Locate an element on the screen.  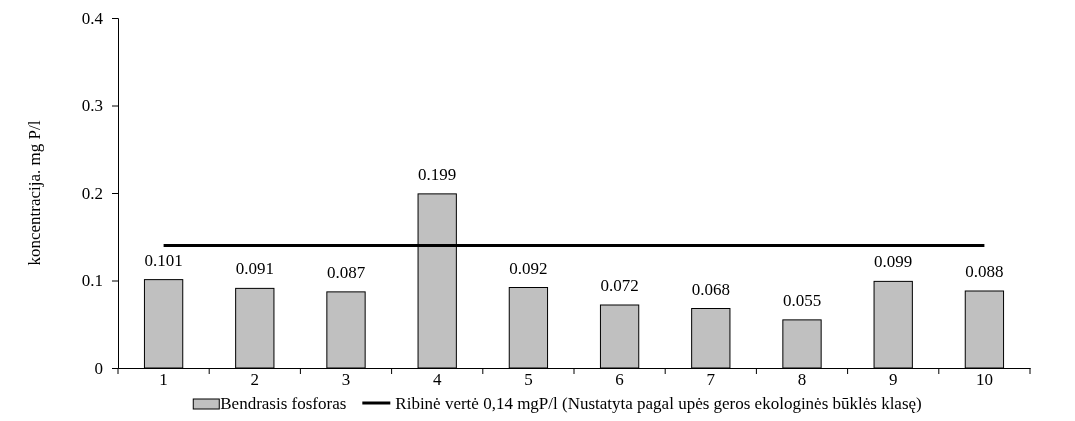
data-label: 0.087 is located at coordinates (346, 272).